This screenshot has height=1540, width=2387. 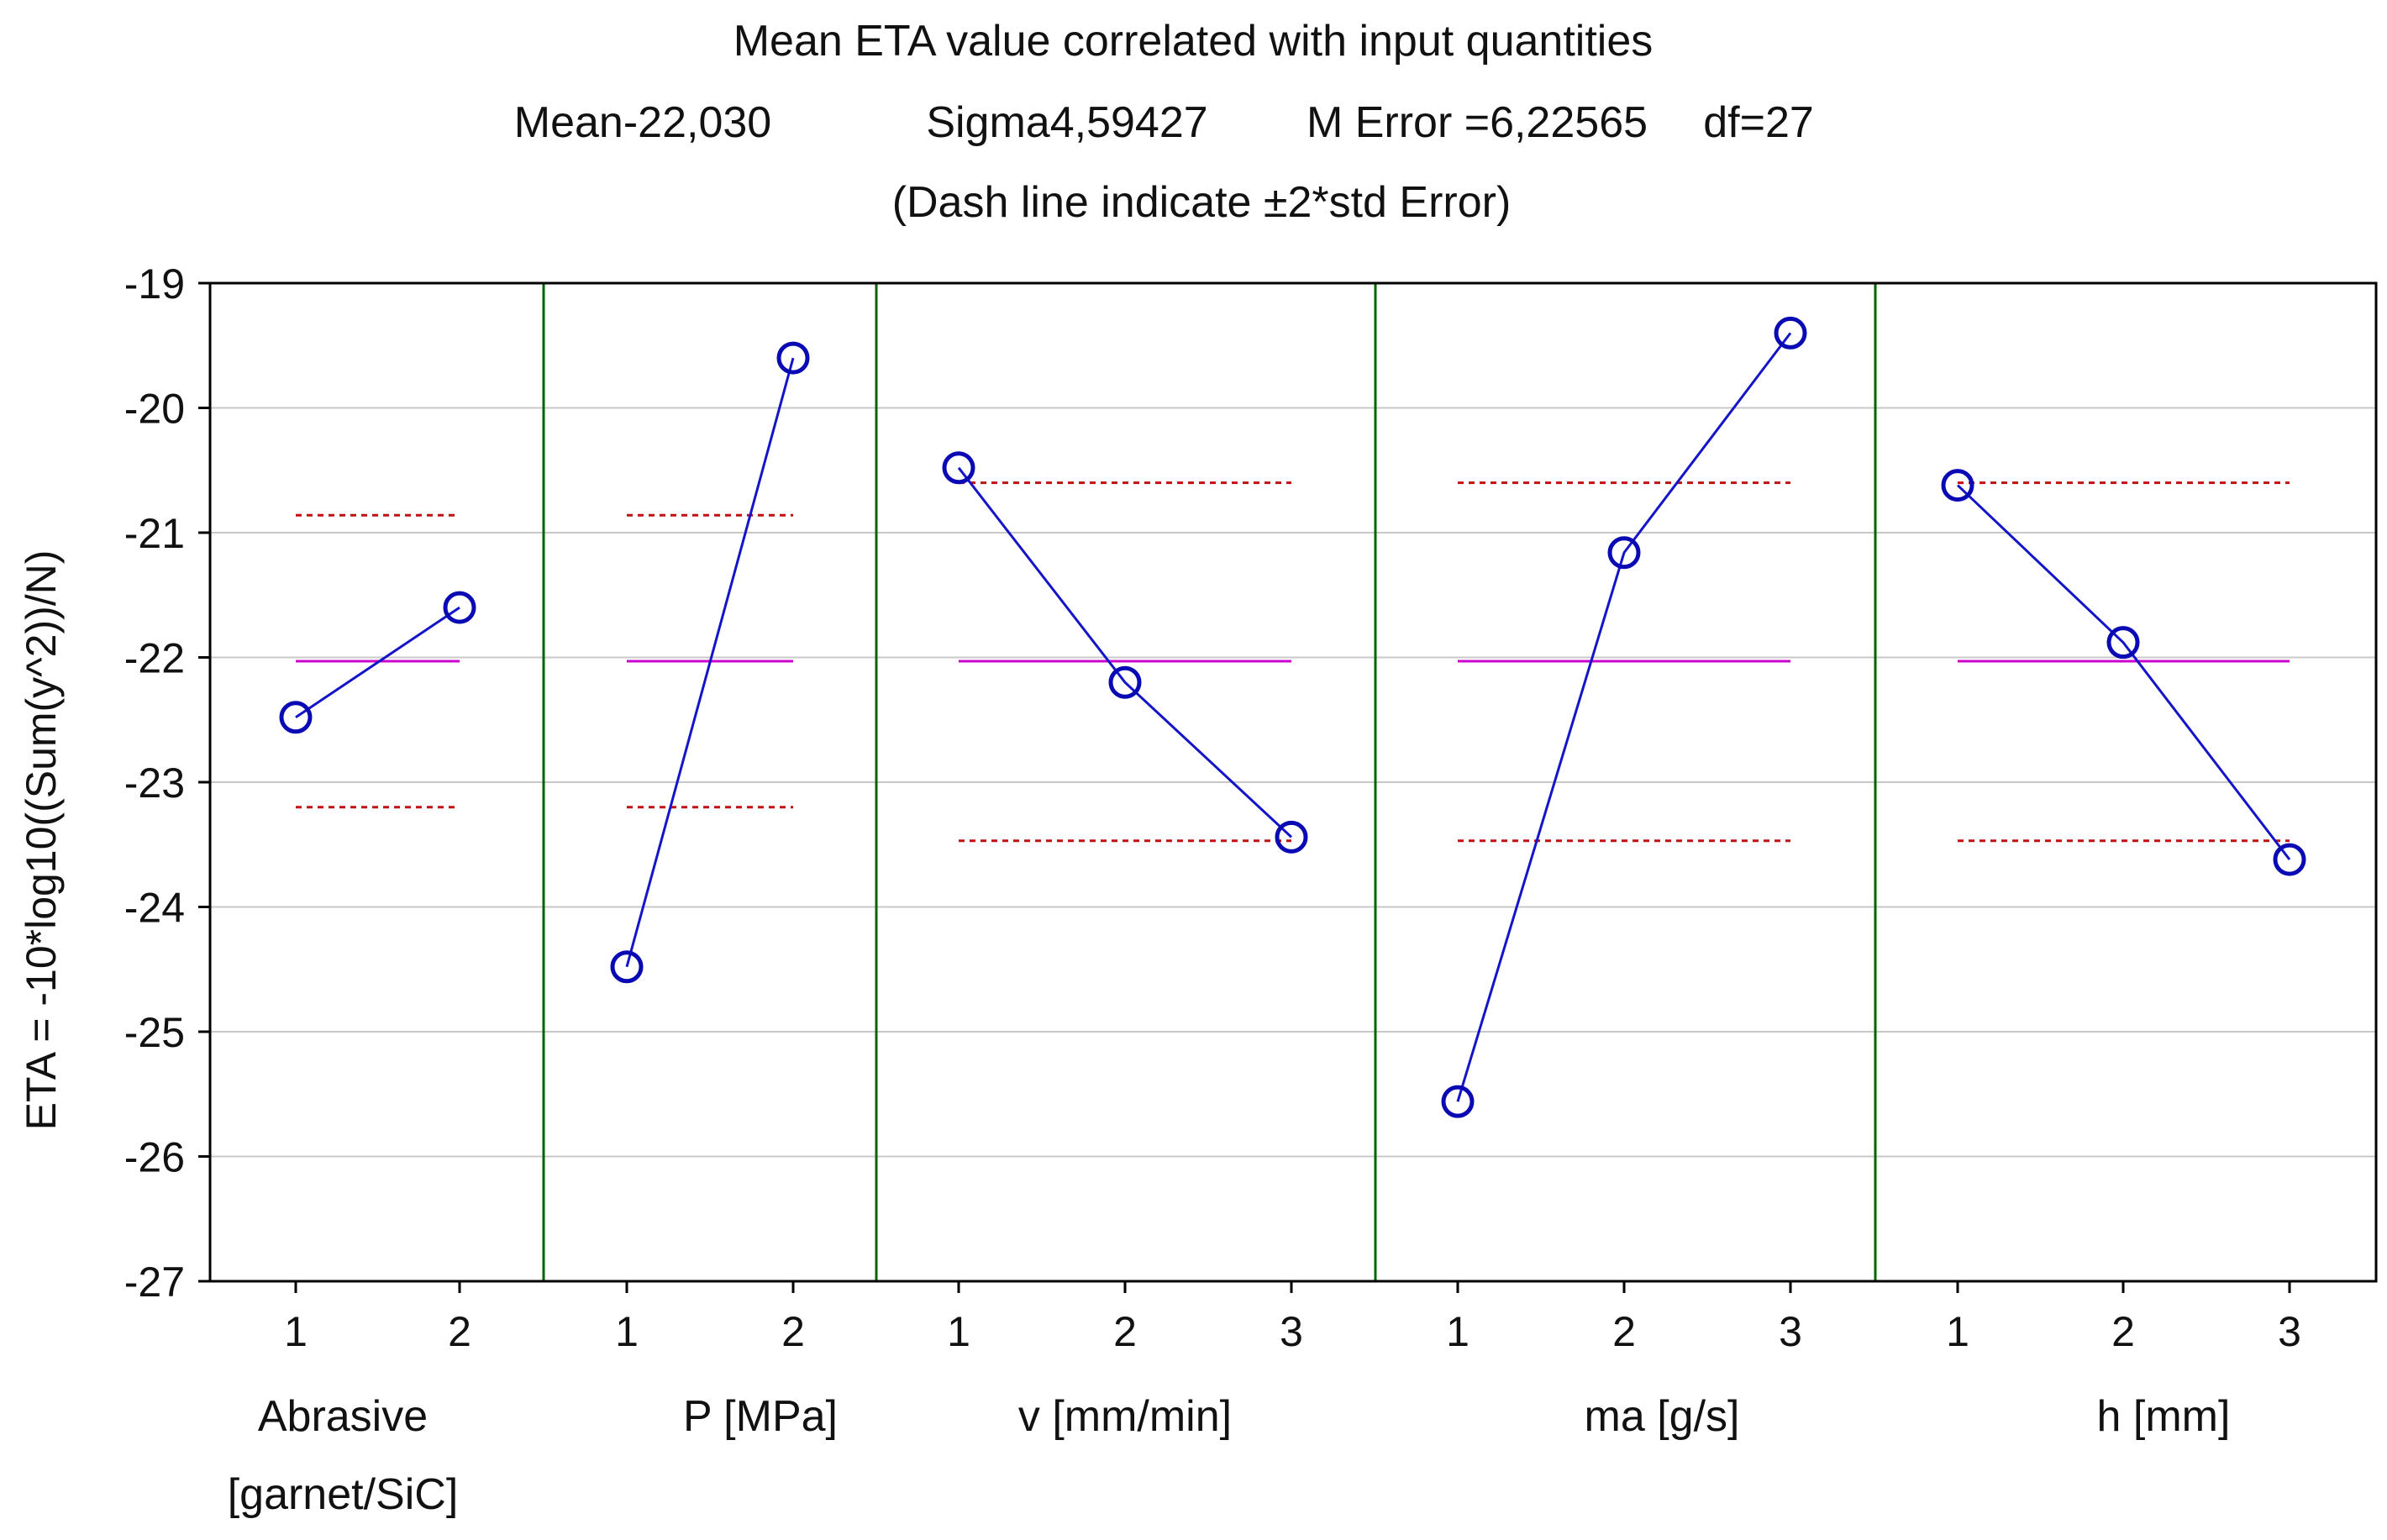 I want to click on factor-label: v [mm/min], so click(x=1125, y=1417).